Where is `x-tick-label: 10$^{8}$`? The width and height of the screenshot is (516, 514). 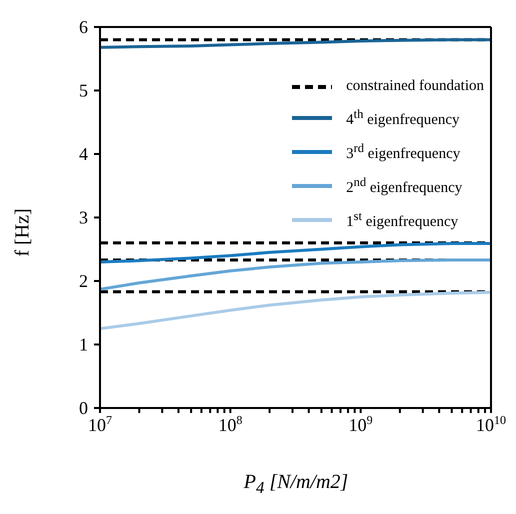 x-tick-label: 10$^{8}$ is located at coordinates (230, 424).